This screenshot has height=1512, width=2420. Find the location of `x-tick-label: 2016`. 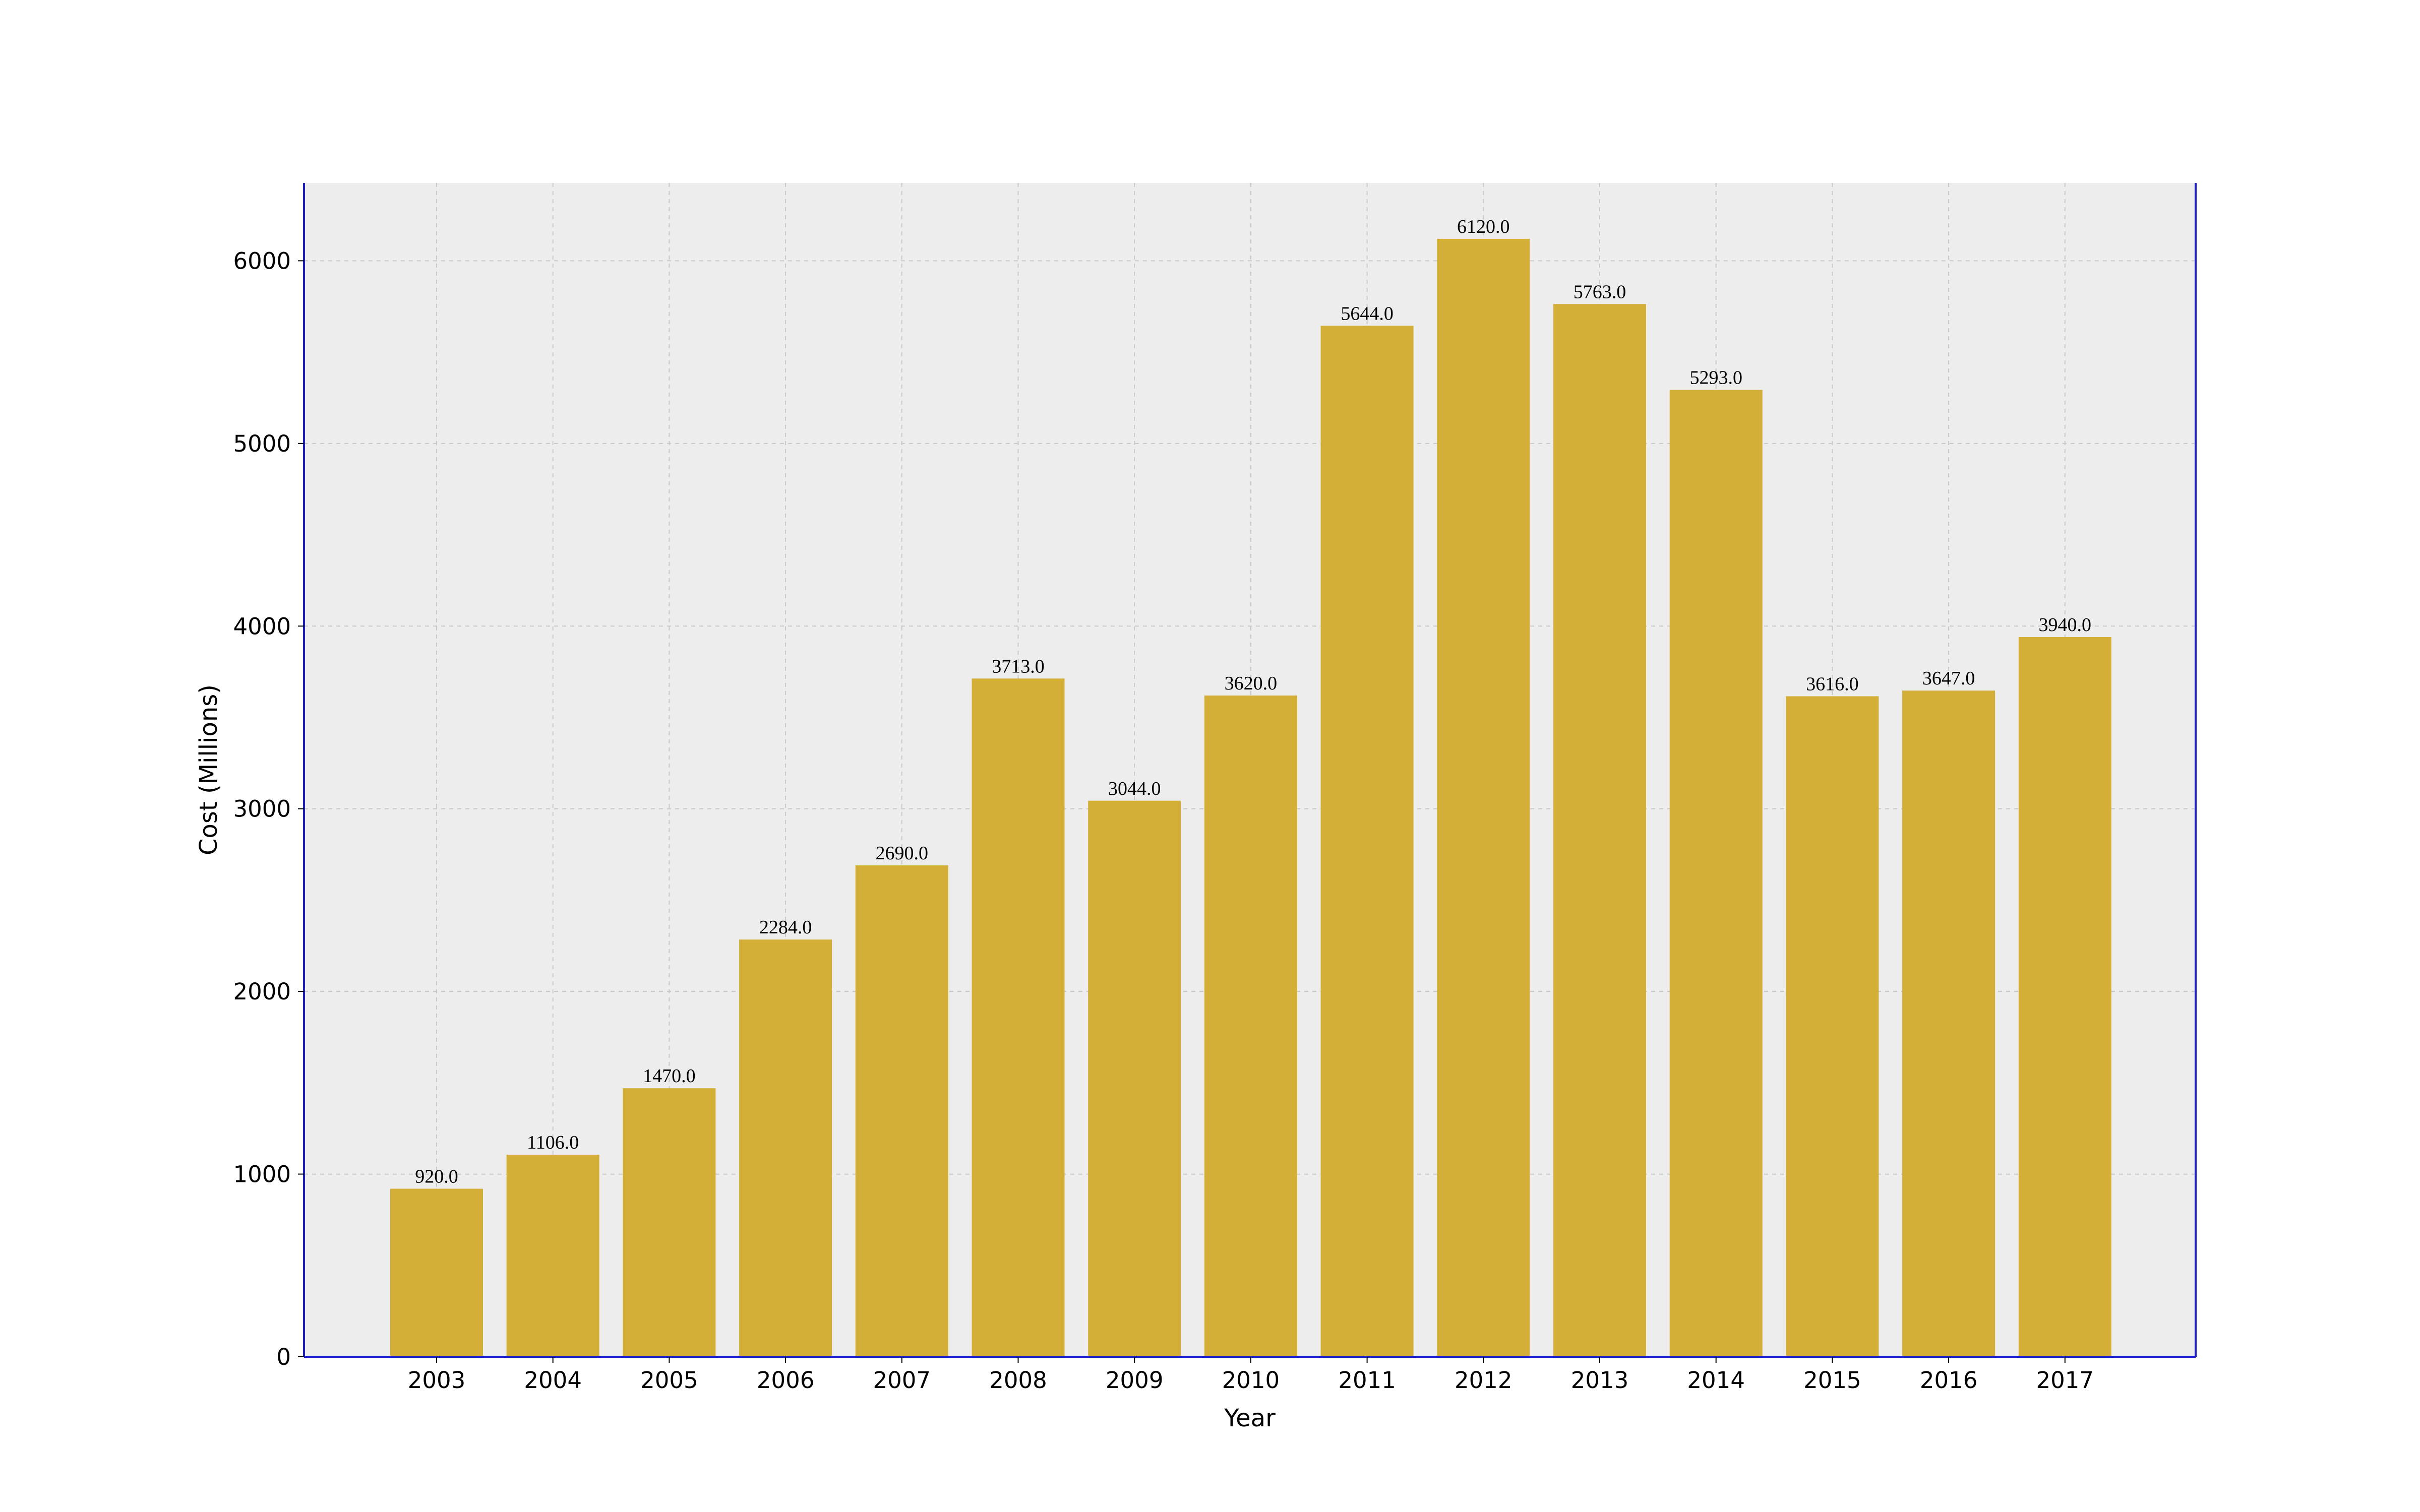

x-tick-label: 2016 is located at coordinates (1949, 1380).